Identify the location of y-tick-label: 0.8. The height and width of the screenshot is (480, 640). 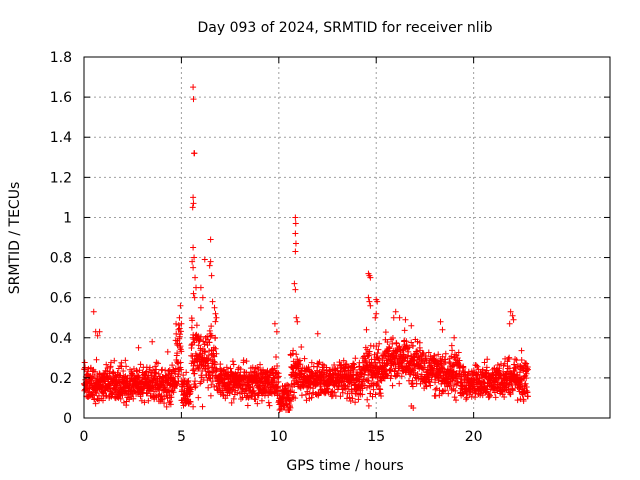
(61, 259).